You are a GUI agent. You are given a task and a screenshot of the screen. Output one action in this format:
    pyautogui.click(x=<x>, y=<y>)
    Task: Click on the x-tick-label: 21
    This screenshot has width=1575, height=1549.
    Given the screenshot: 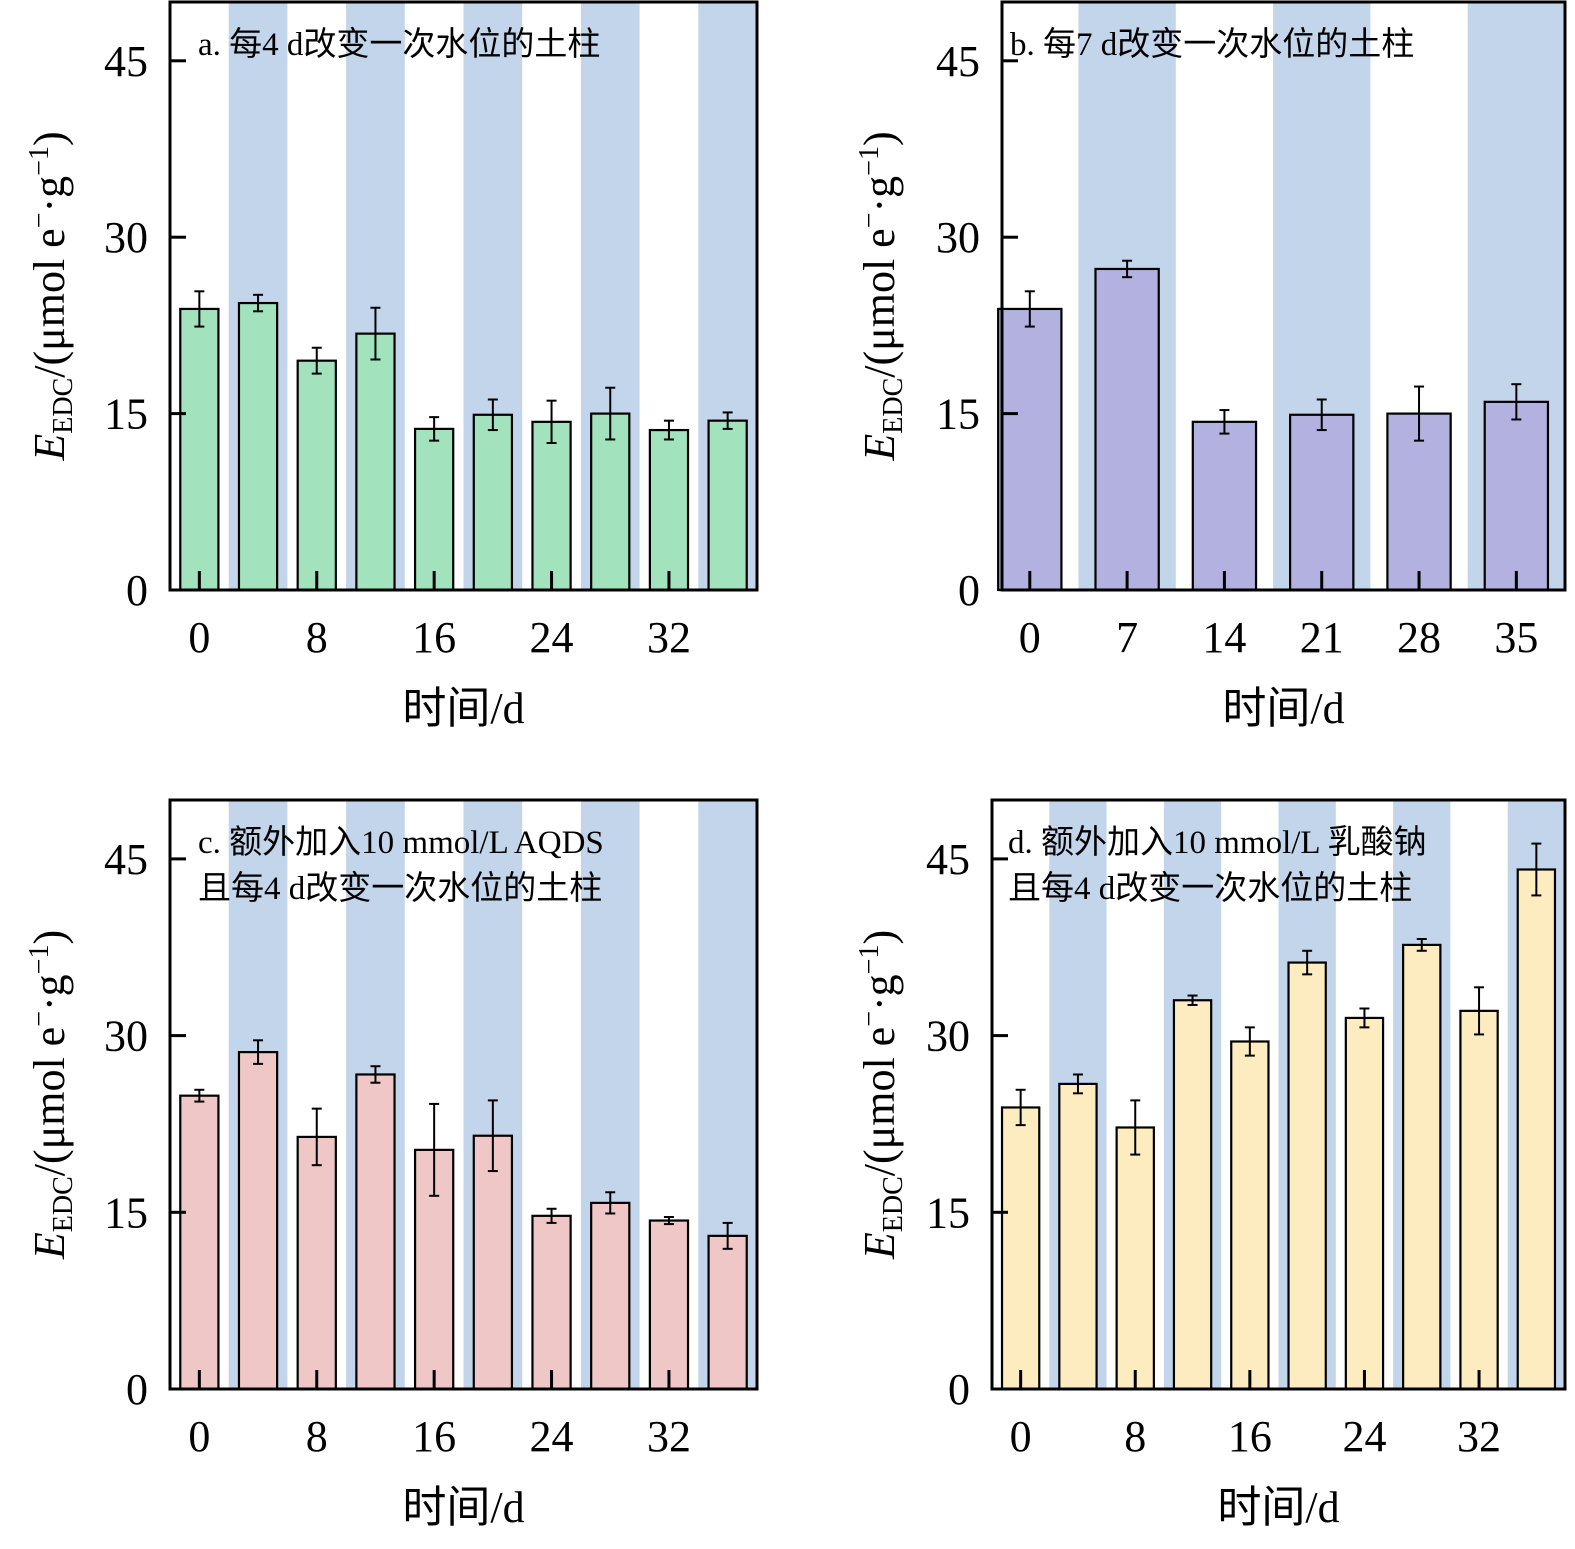 What is the action you would take?
    pyautogui.click(x=1322, y=637)
    